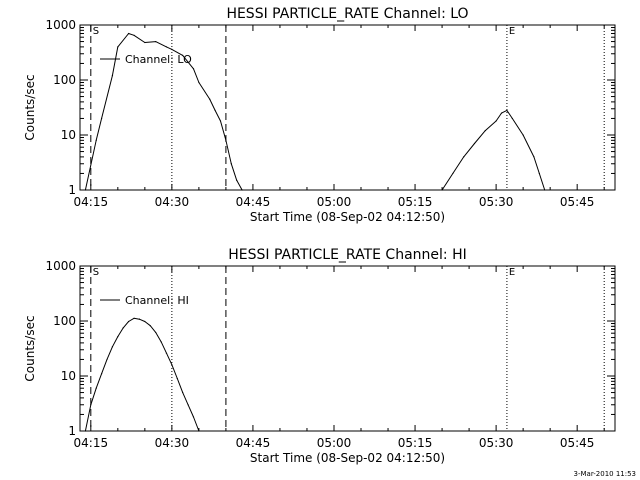 The height and width of the screenshot is (480, 640). I want to click on chart-title: HESSI PARTICLE_RATE Channel: HI, so click(347, 255).